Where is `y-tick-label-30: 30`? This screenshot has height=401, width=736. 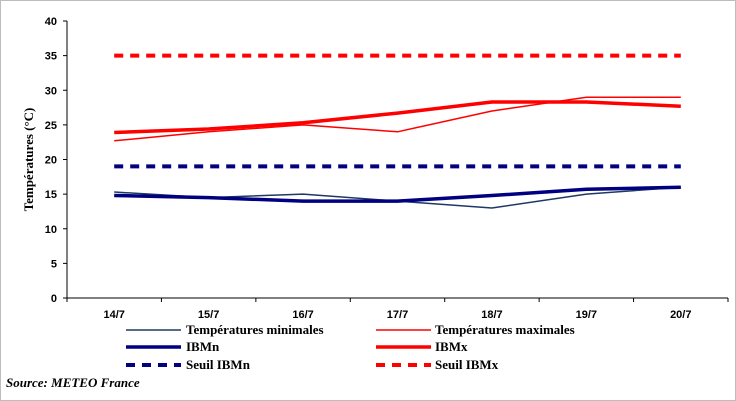 y-tick-label-30: 30 is located at coordinates (51, 91).